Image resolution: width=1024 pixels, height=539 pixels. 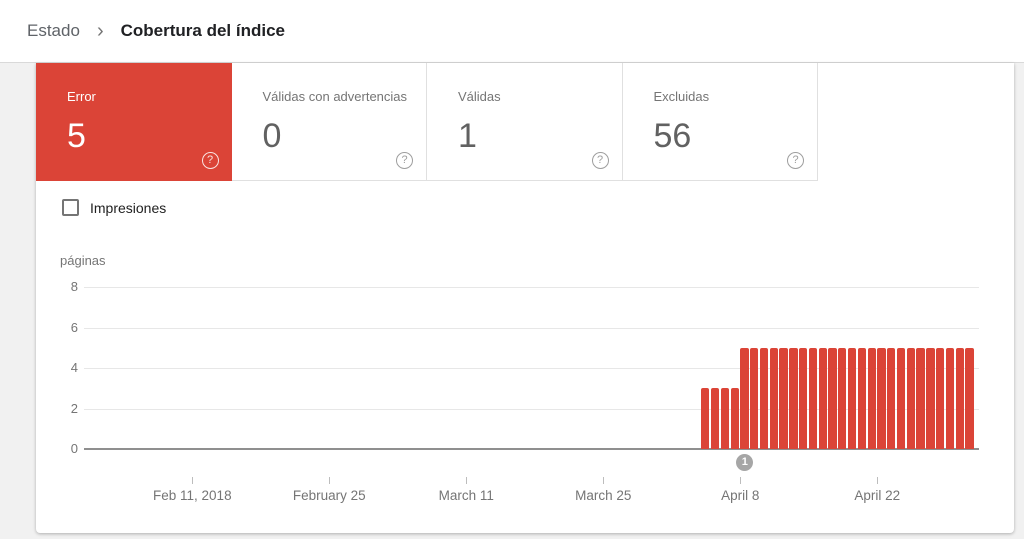 What do you see at coordinates (74, 367) in the screenshot?
I see `y-tick-label: 4` at bounding box center [74, 367].